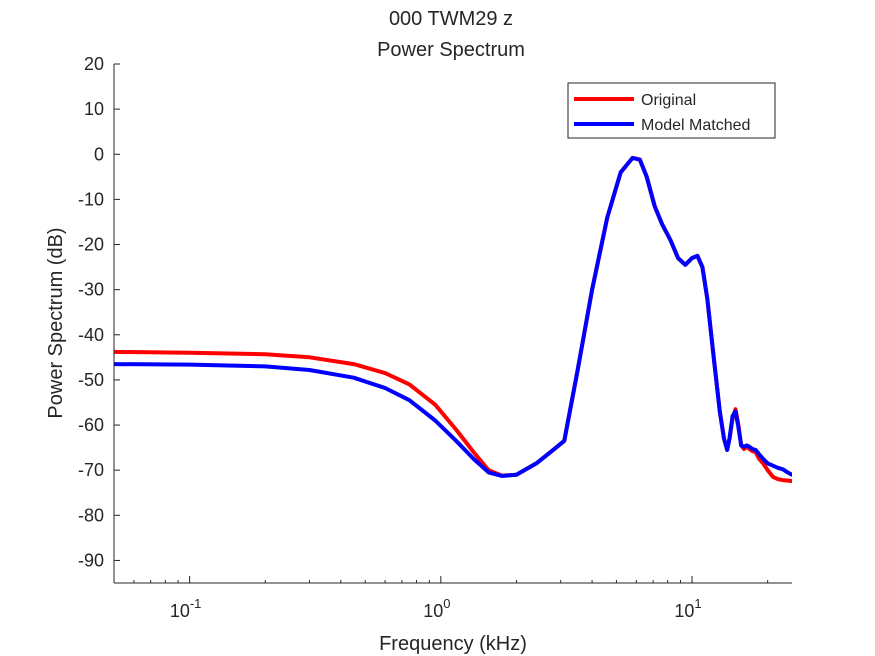 This screenshot has width=875, height=656. I want to click on legend: Original Model Matched, so click(671, 110).